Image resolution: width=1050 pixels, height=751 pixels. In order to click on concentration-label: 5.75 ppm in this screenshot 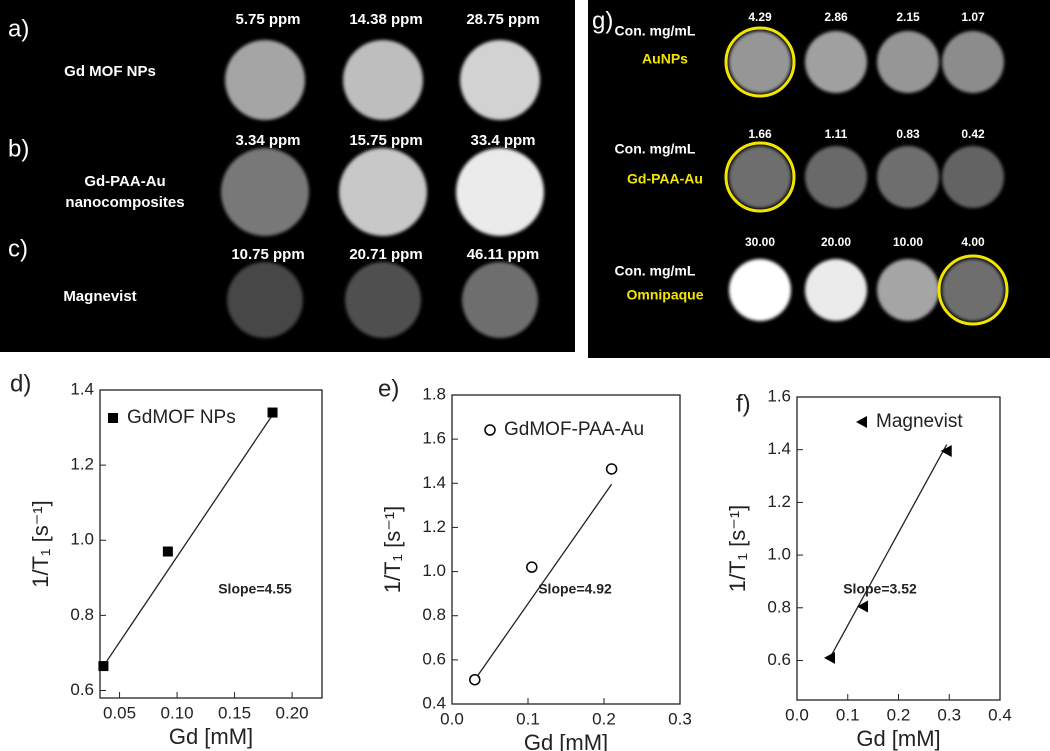, I will do `click(267, 19)`.